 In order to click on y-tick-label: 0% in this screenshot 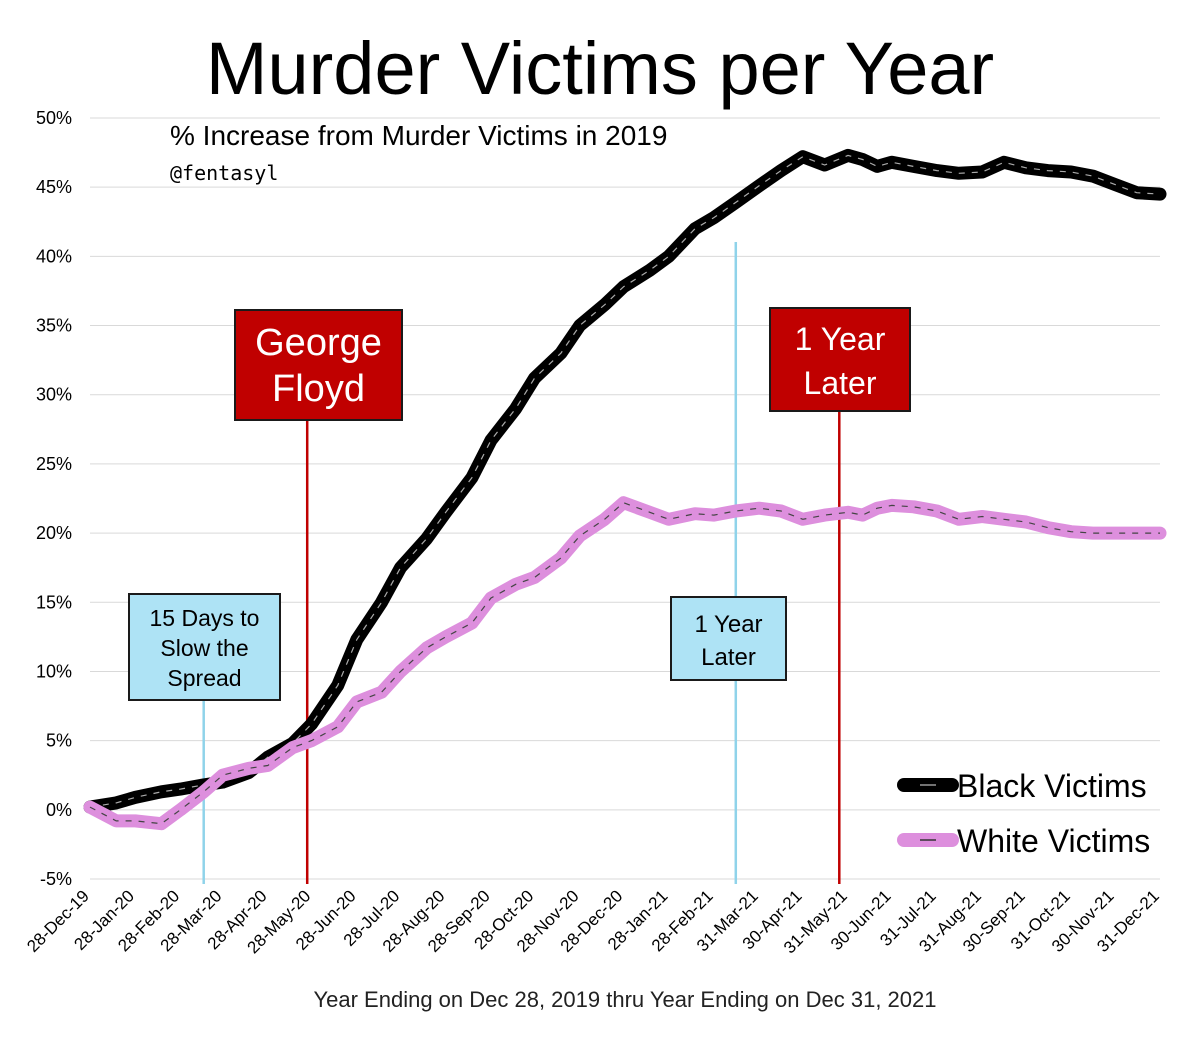, I will do `click(59, 810)`.